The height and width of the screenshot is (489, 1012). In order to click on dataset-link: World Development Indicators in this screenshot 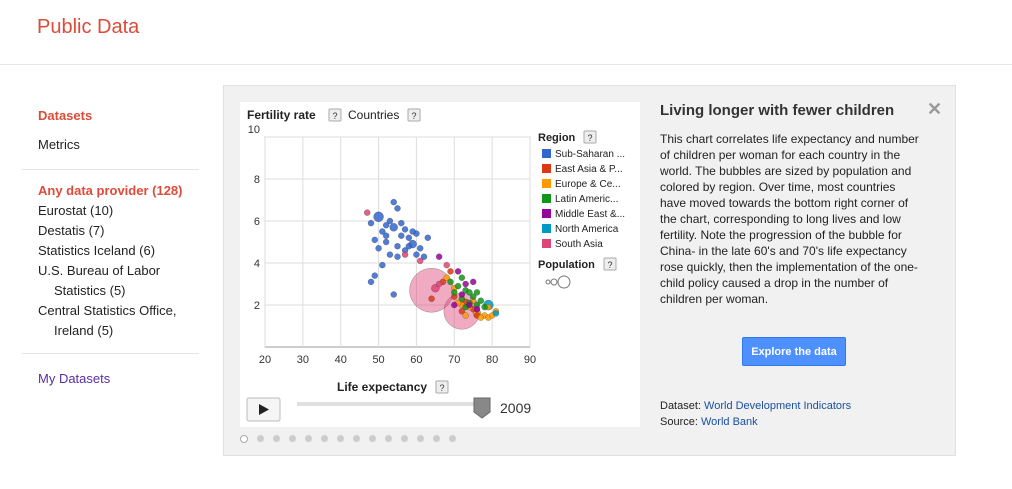, I will do `click(778, 406)`.